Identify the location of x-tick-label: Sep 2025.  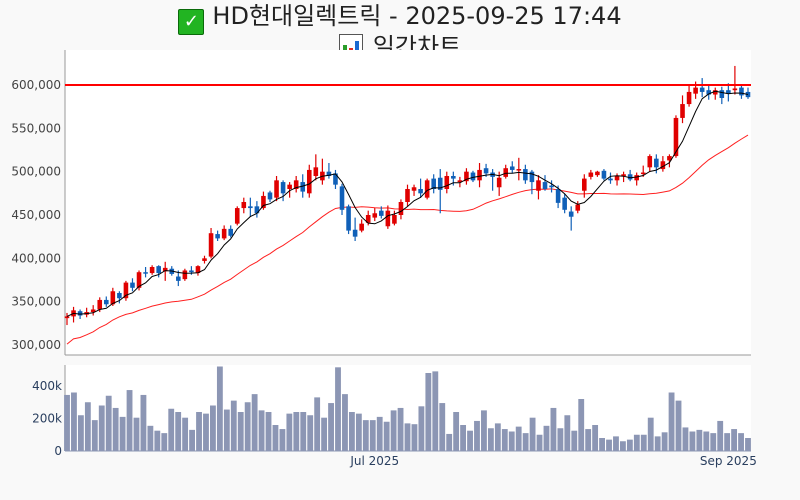
(728, 461).